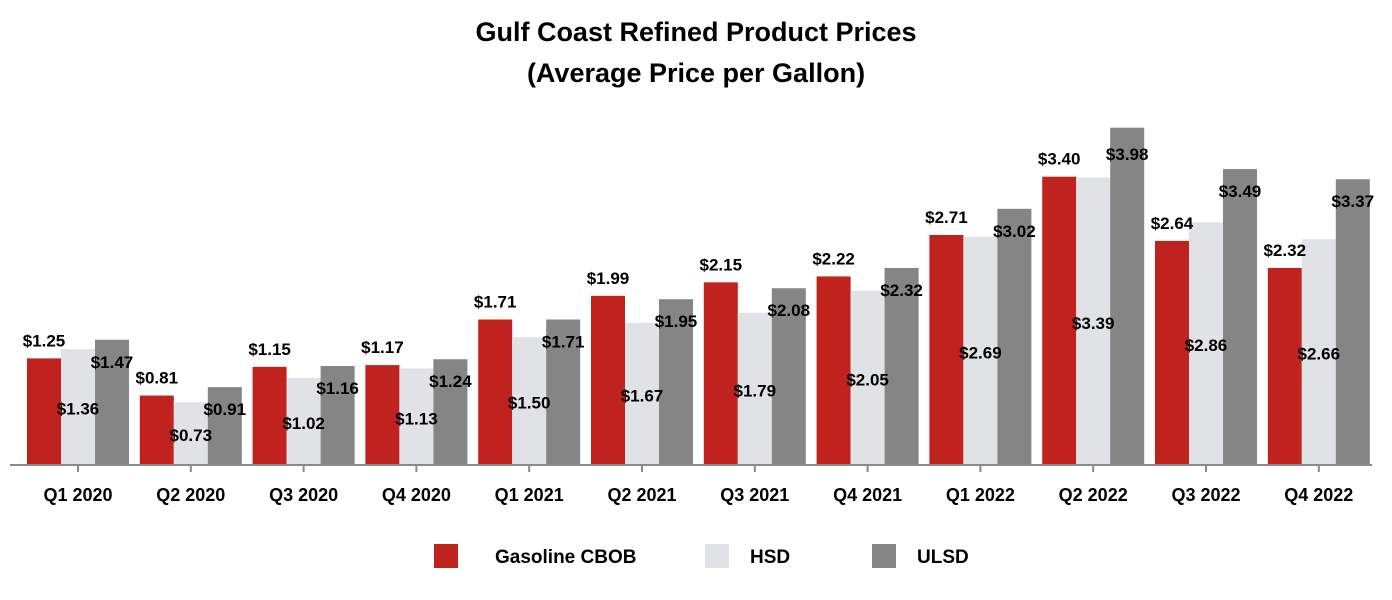  Describe the element at coordinates (44, 411) in the screenshot. I see `bar-gasoline-cbob-q1-2020` at that location.